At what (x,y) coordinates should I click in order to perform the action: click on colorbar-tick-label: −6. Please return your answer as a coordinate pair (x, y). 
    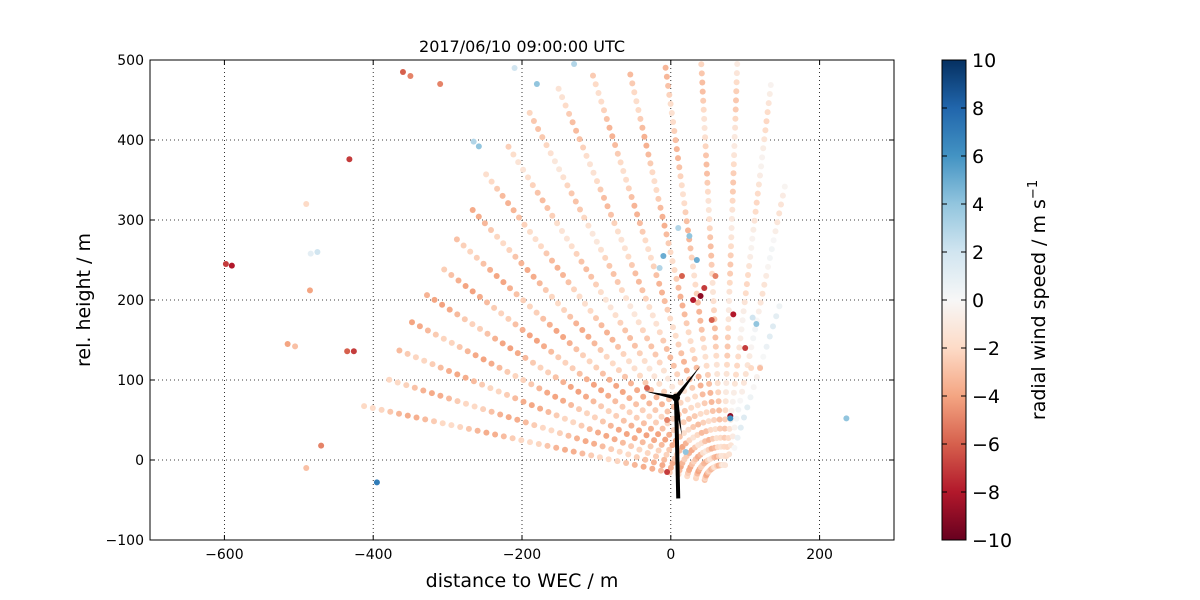
    Looking at the image, I should click on (986, 445).